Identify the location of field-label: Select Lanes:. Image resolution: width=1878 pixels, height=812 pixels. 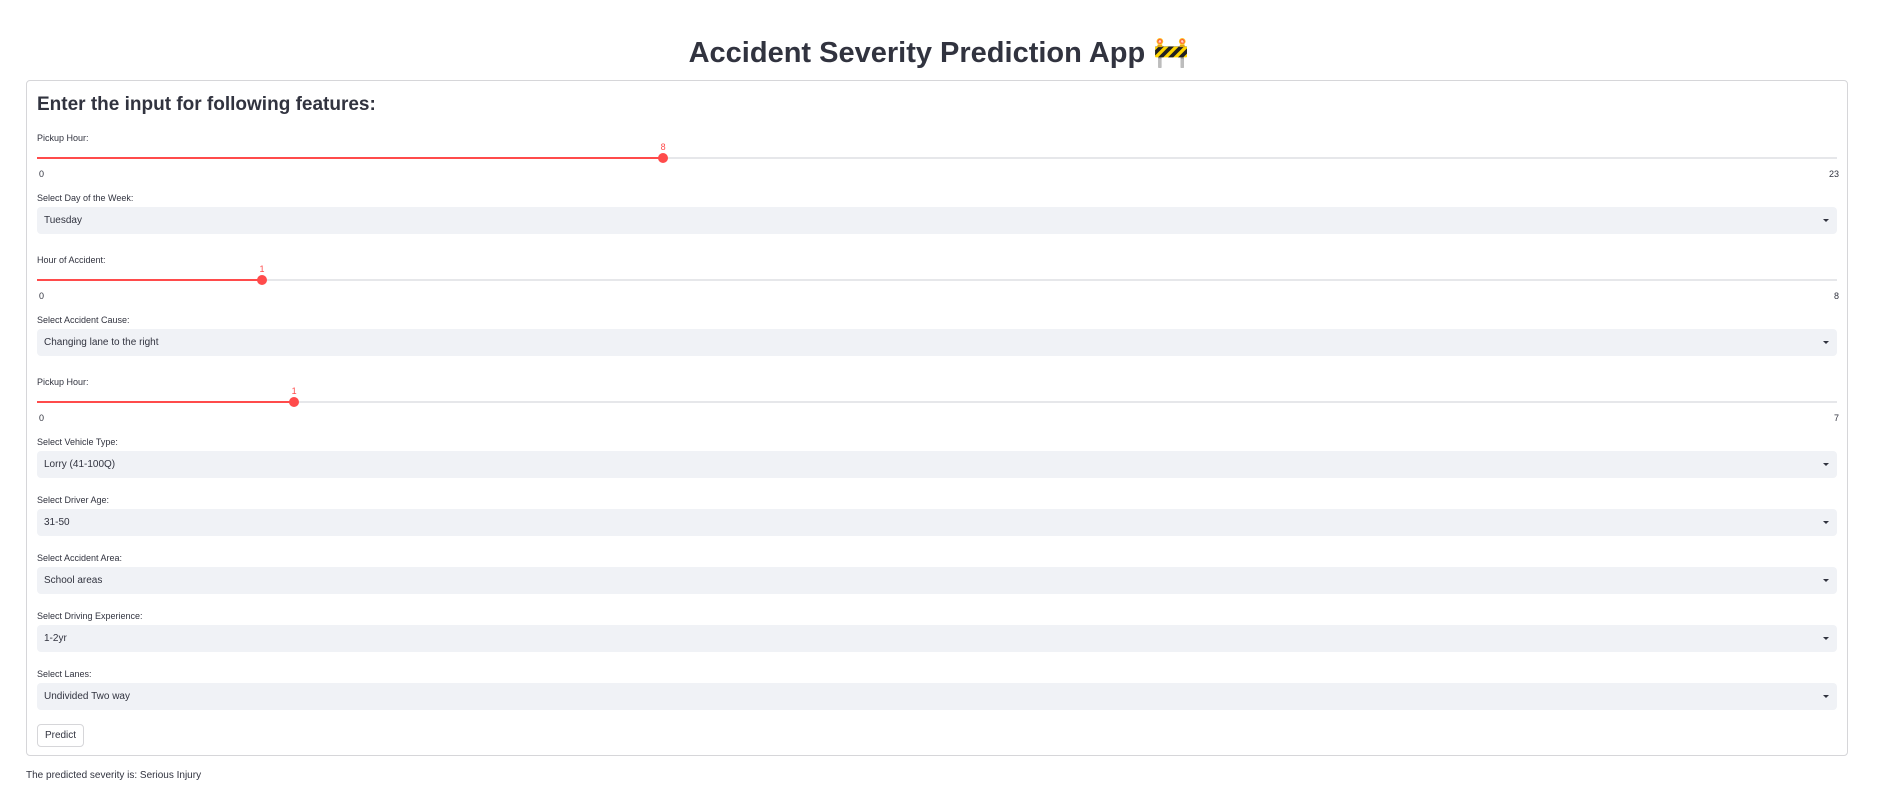
(64, 674).